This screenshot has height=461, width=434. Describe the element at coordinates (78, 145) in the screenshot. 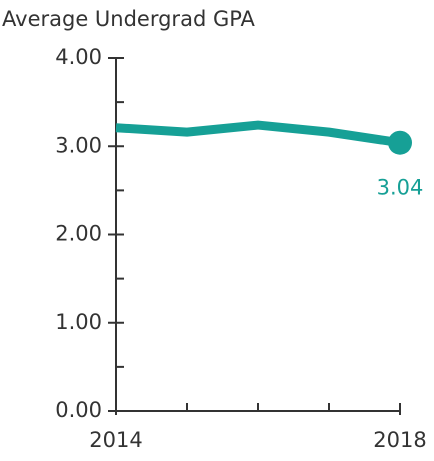

I see `y-tick-label: 3.00` at that location.